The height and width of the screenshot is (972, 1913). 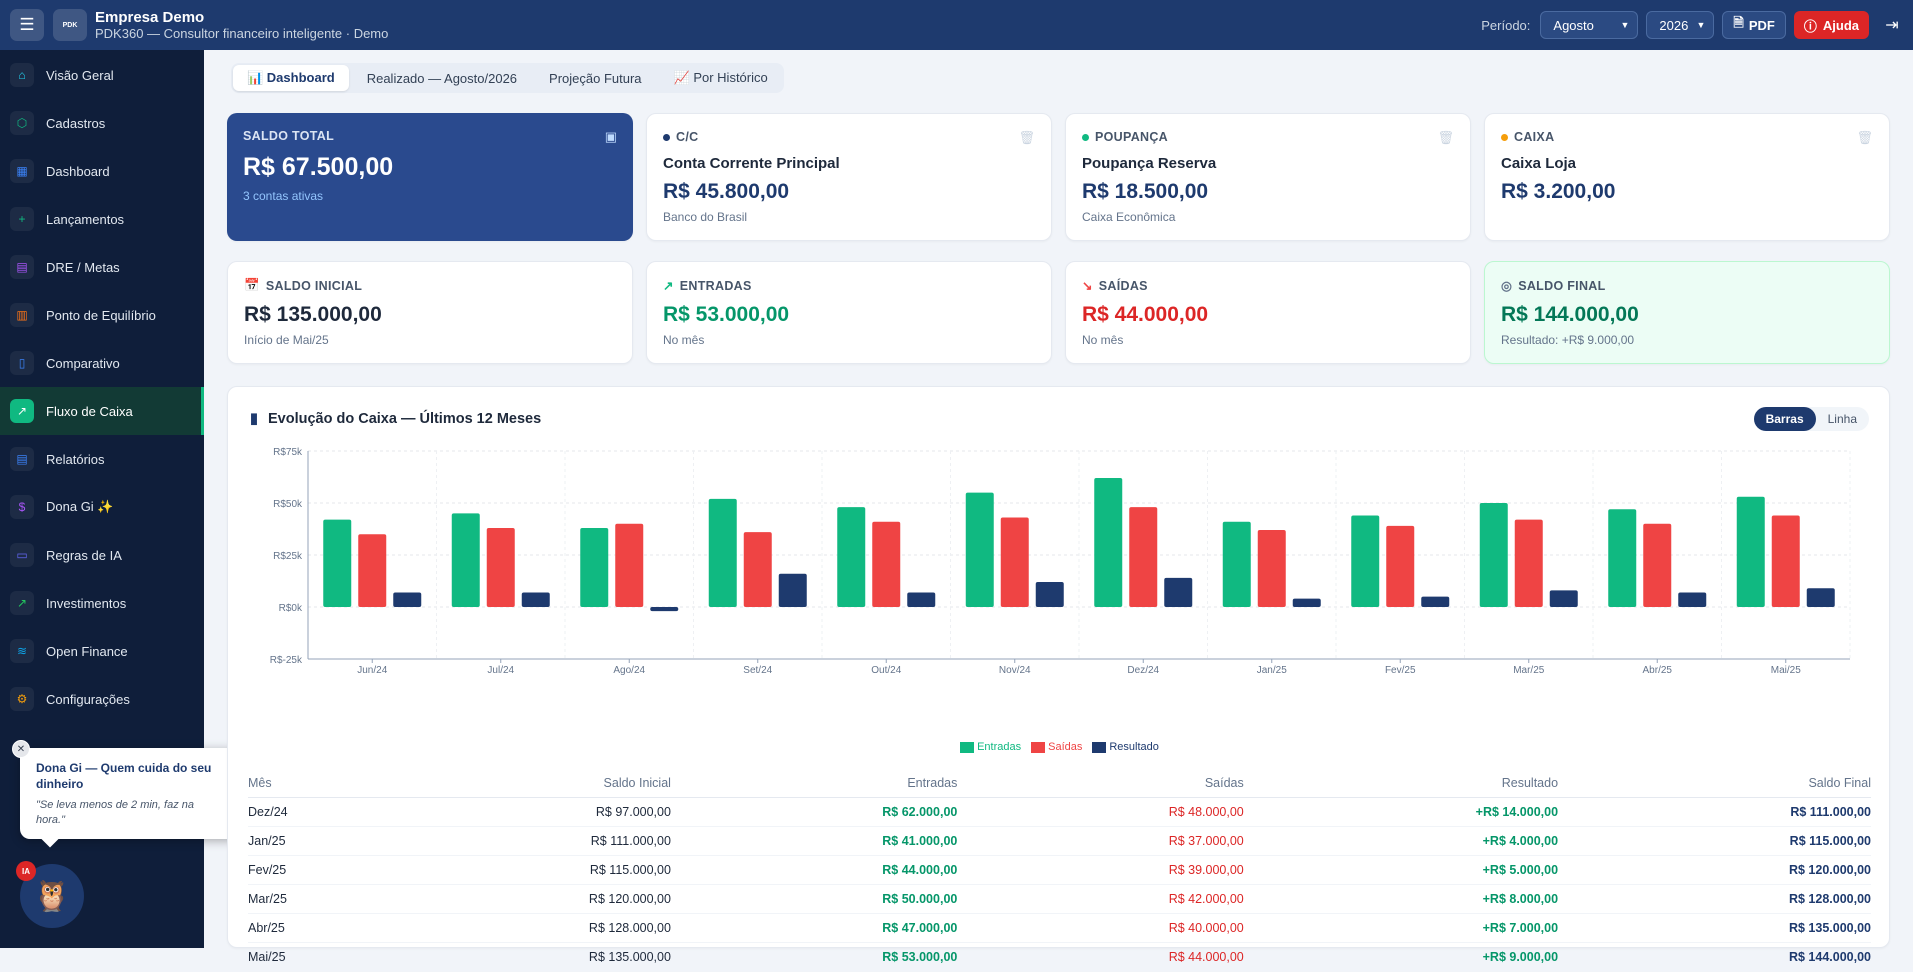 I want to click on table-cell: Mai/25, so click(x=303, y=957).